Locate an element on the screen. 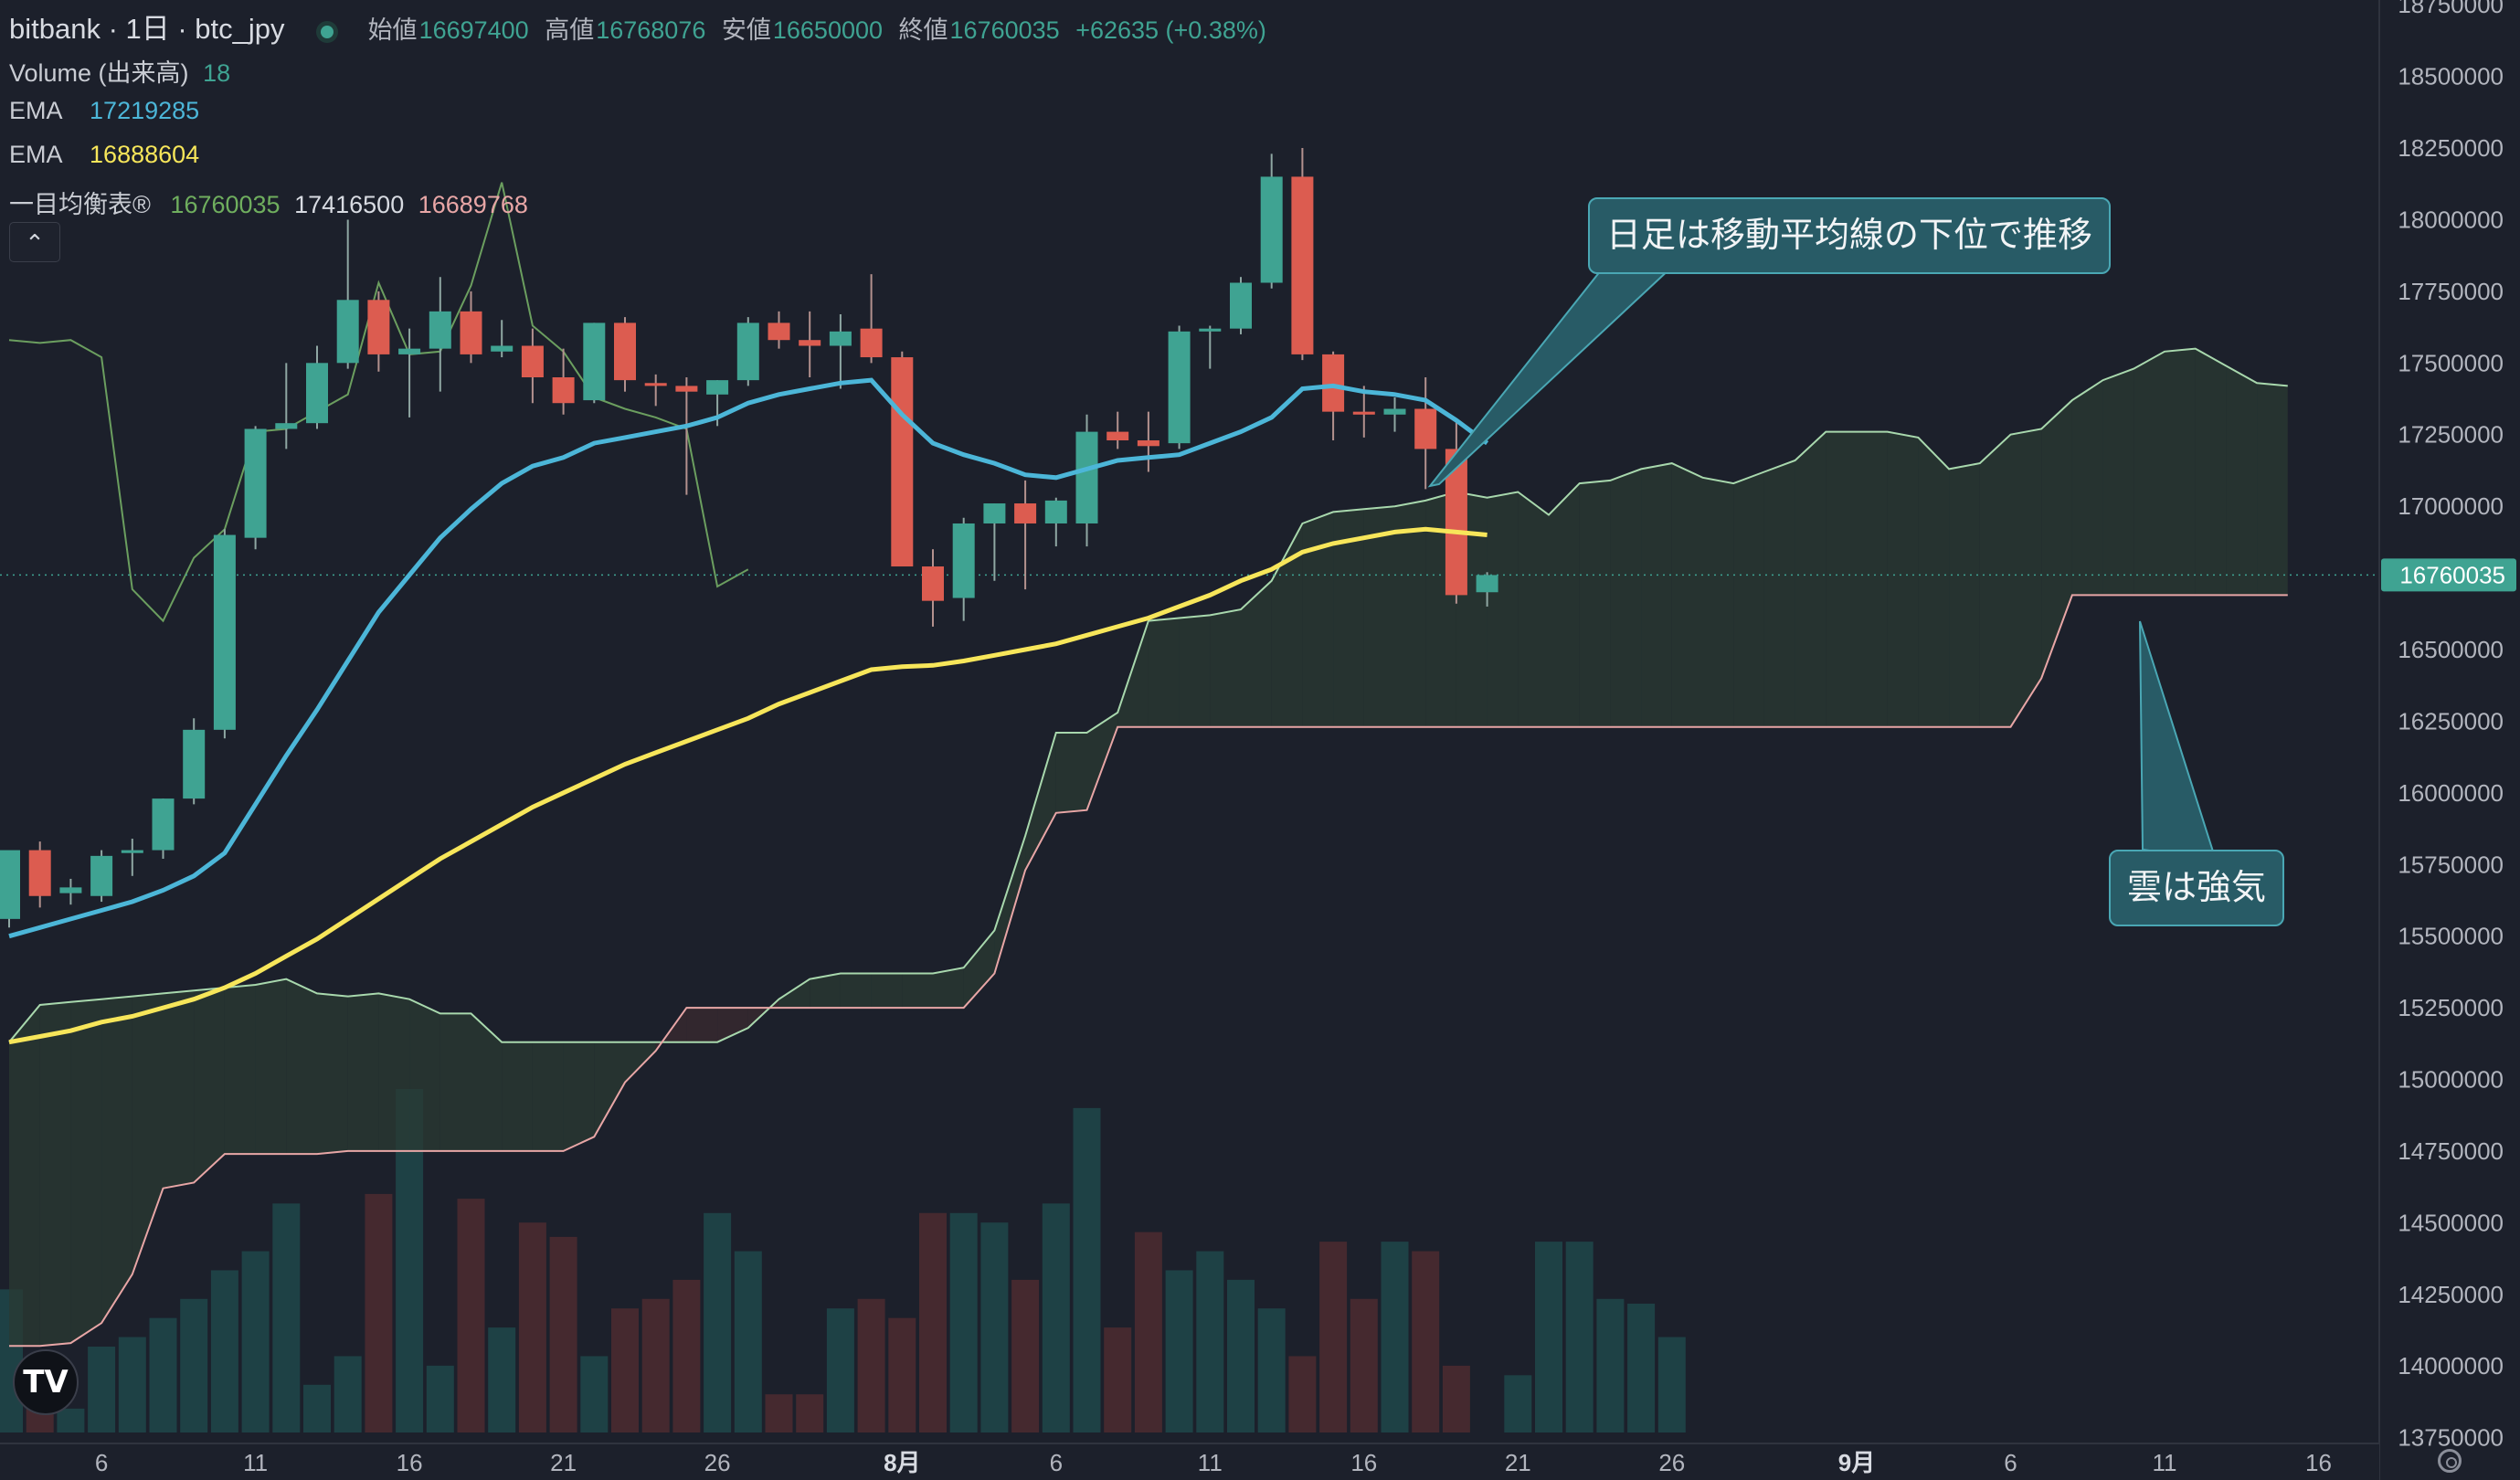  last-price-badge is located at coordinates (2448, 575).